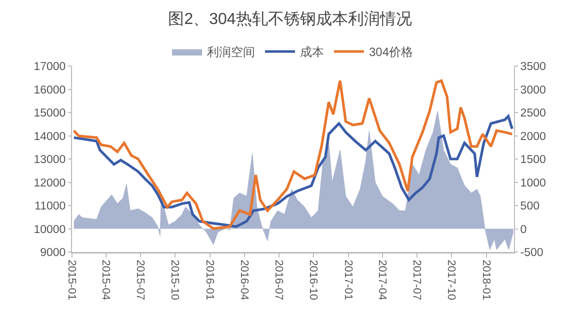 This screenshot has width=580, height=322. What do you see at coordinates (278, 280) in the screenshot?
I see `x-tick-label: 2016-07` at bounding box center [278, 280].